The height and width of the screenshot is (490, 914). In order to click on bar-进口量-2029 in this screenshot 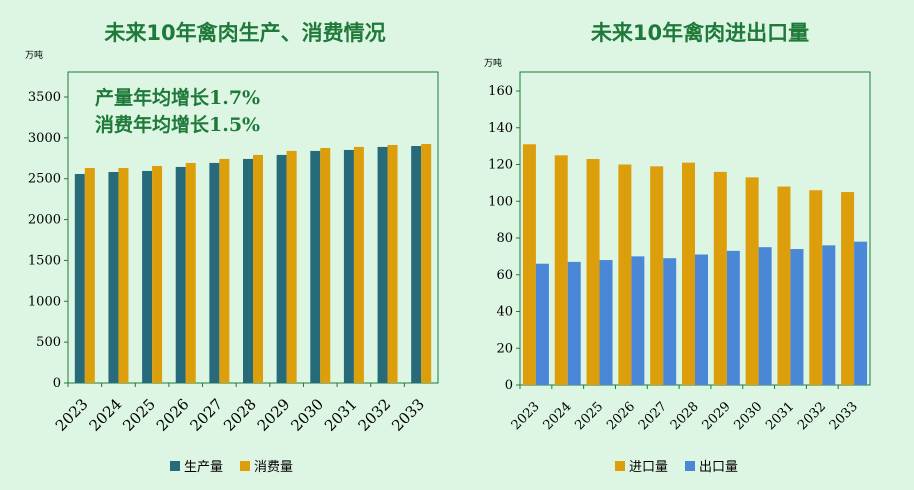, I will do `click(720, 278)`.